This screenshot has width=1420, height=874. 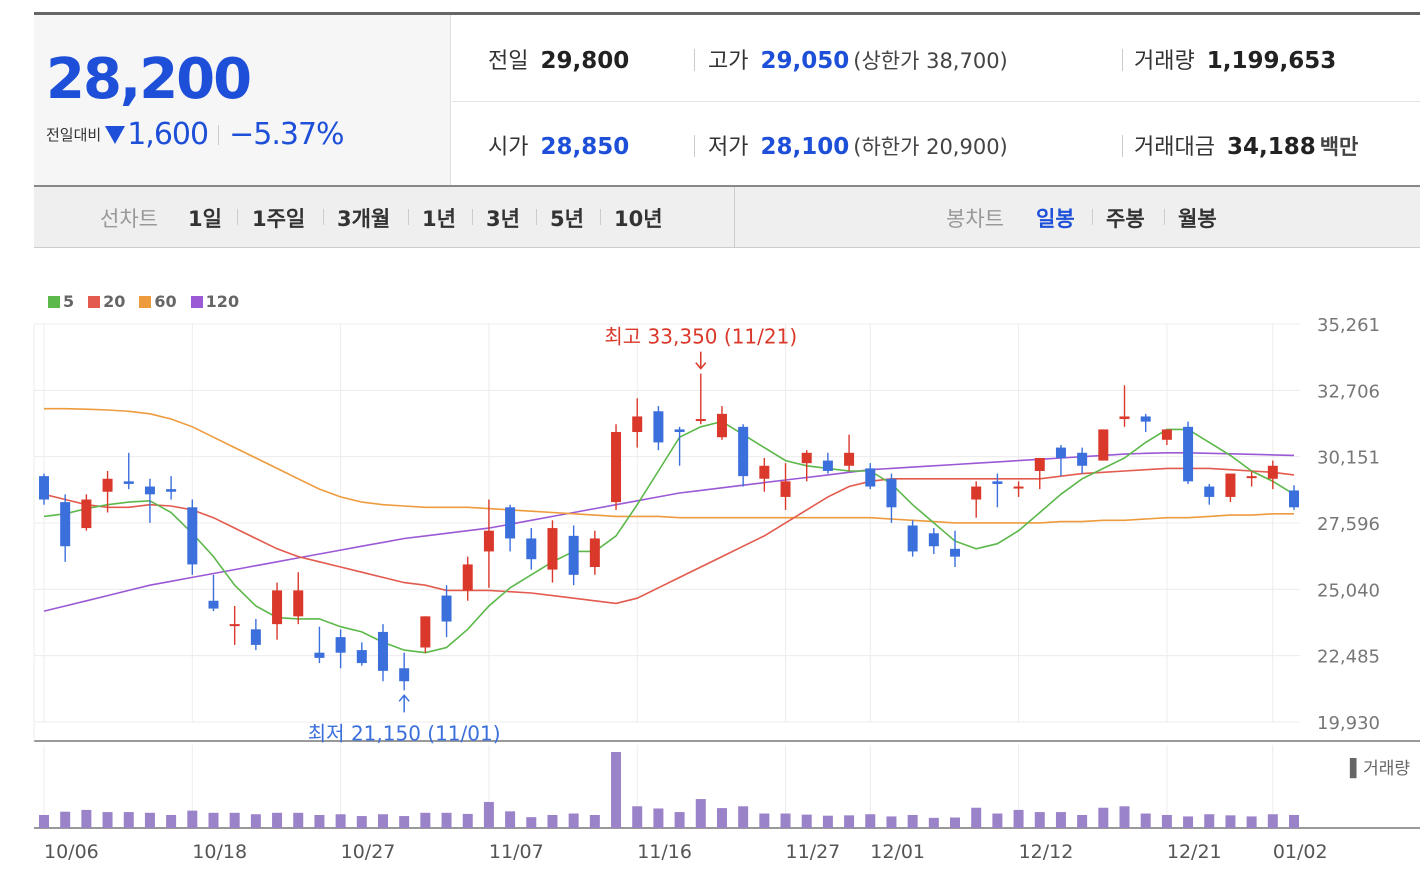 I want to click on x-tick-label: 10/06, so click(x=71, y=852).